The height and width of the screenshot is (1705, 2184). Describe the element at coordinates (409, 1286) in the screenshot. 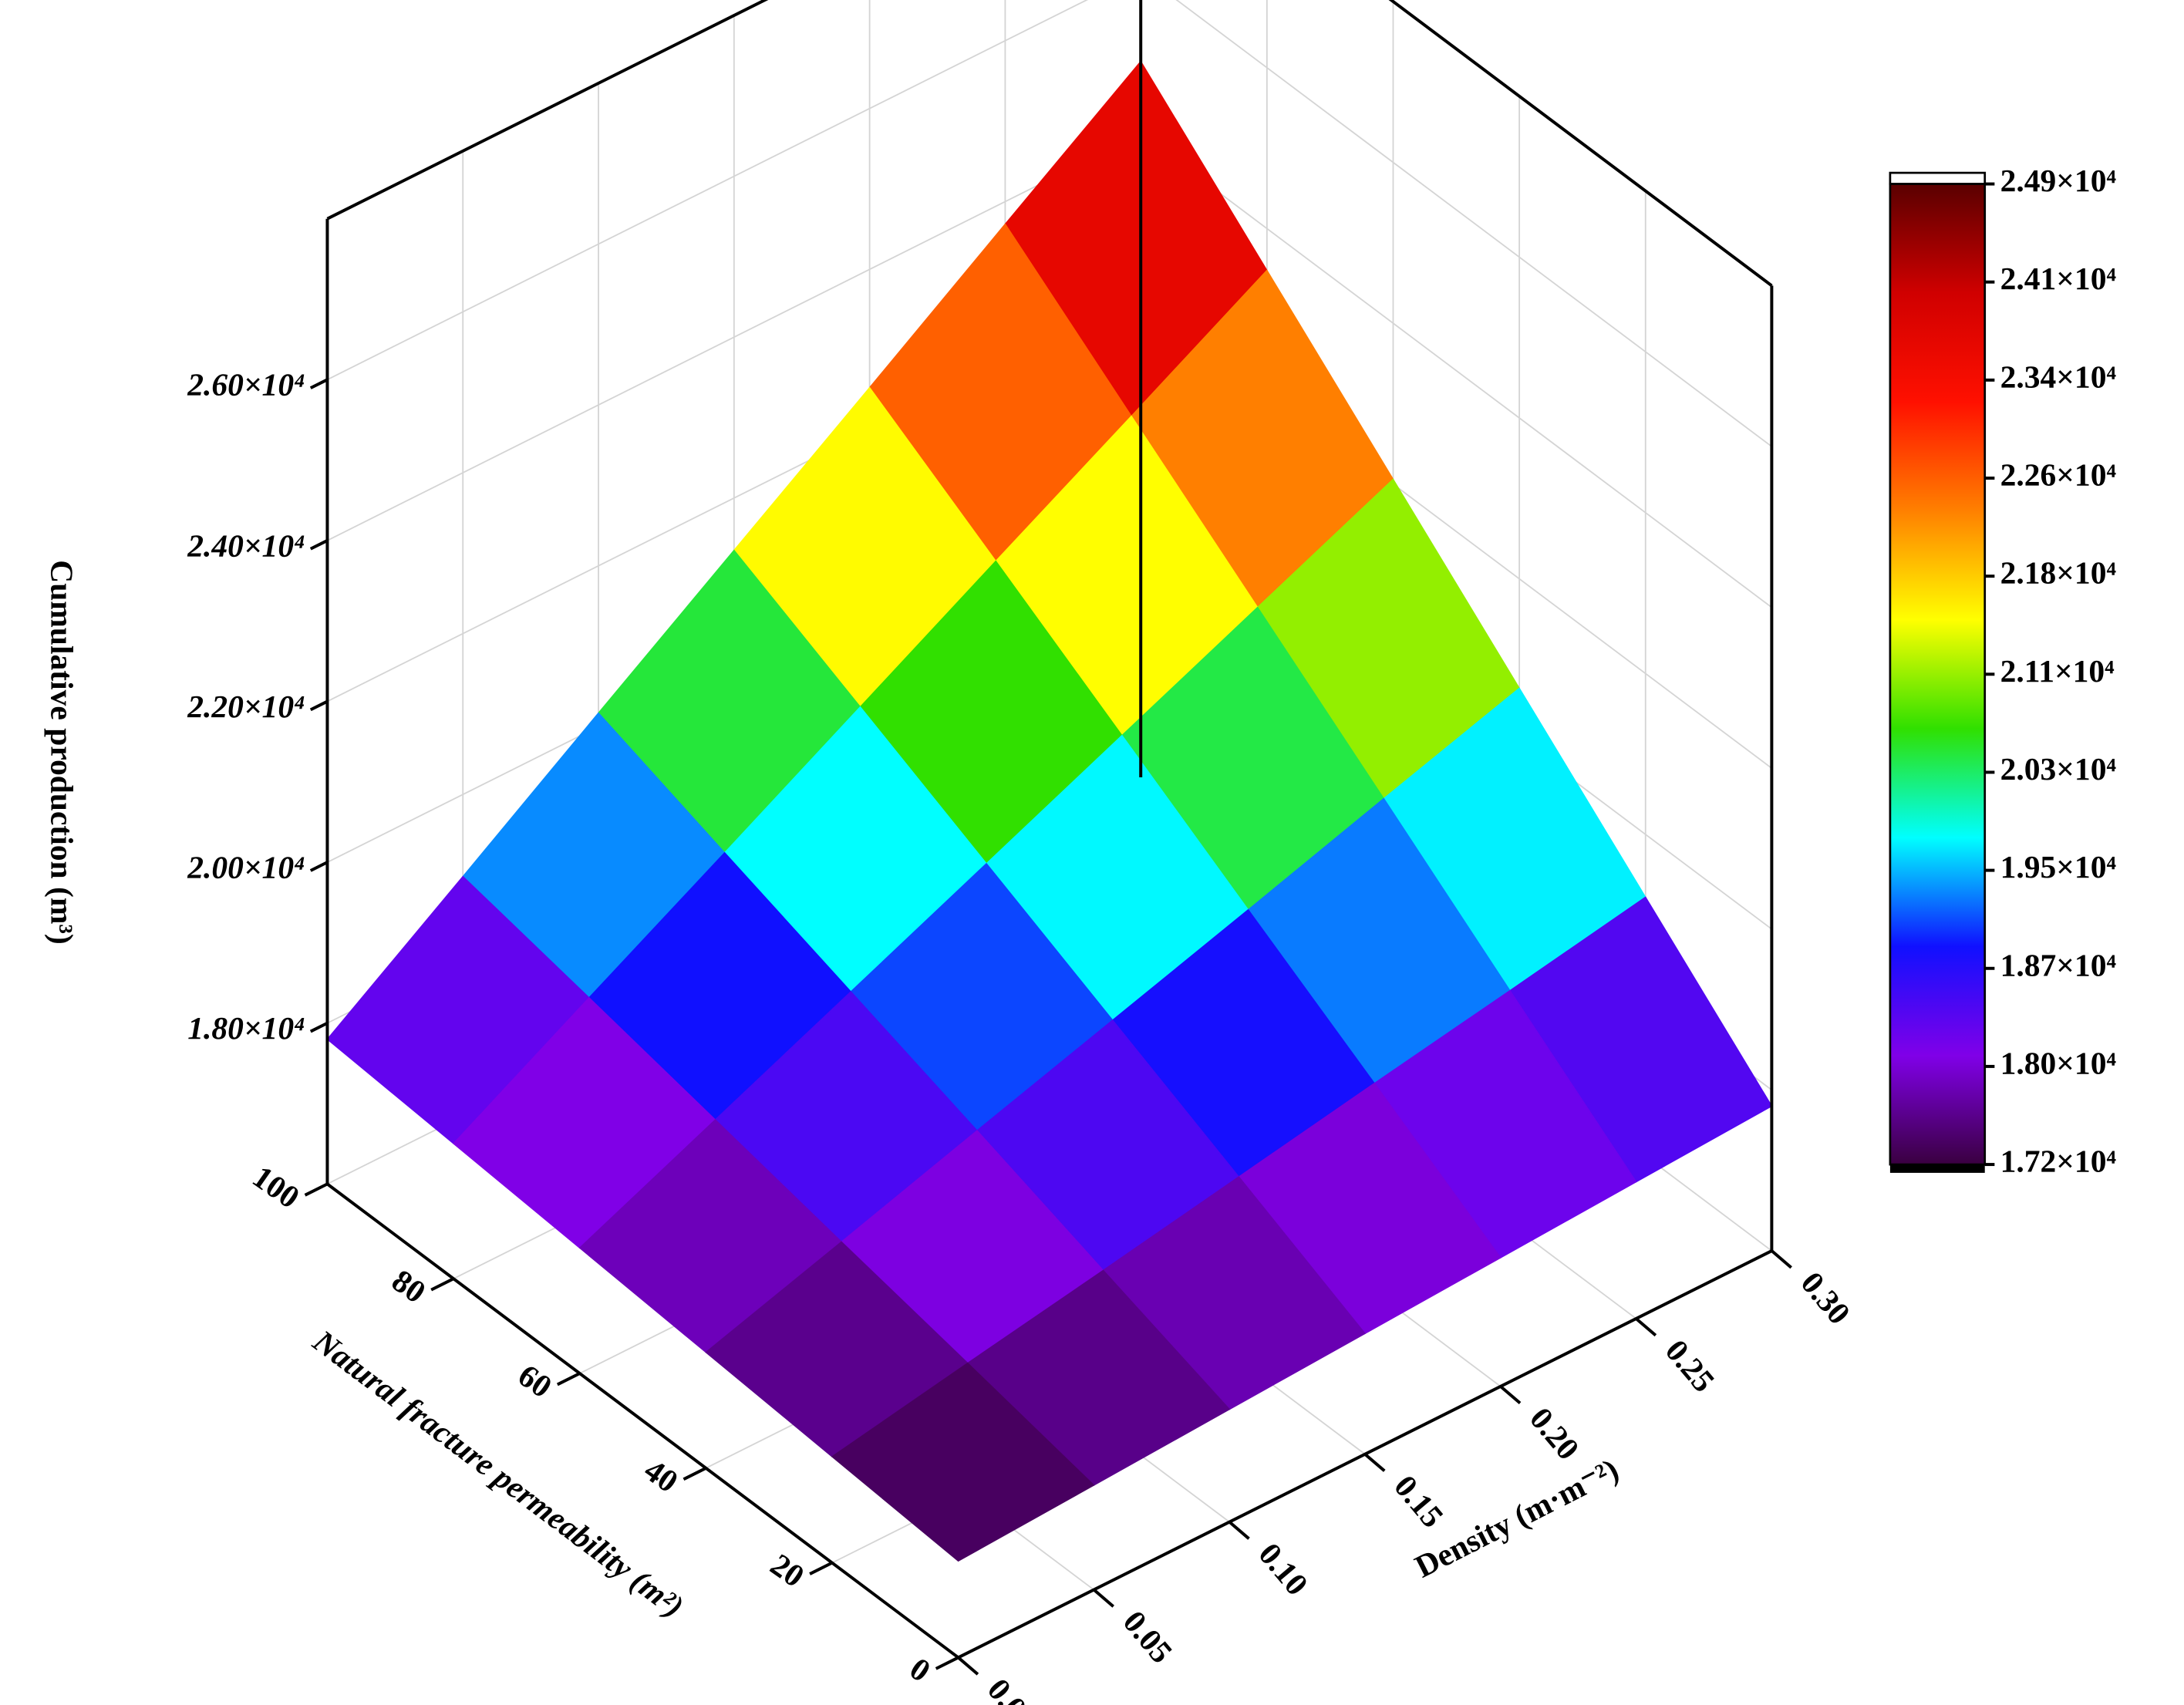

I see `y-tick-label: 80` at that location.